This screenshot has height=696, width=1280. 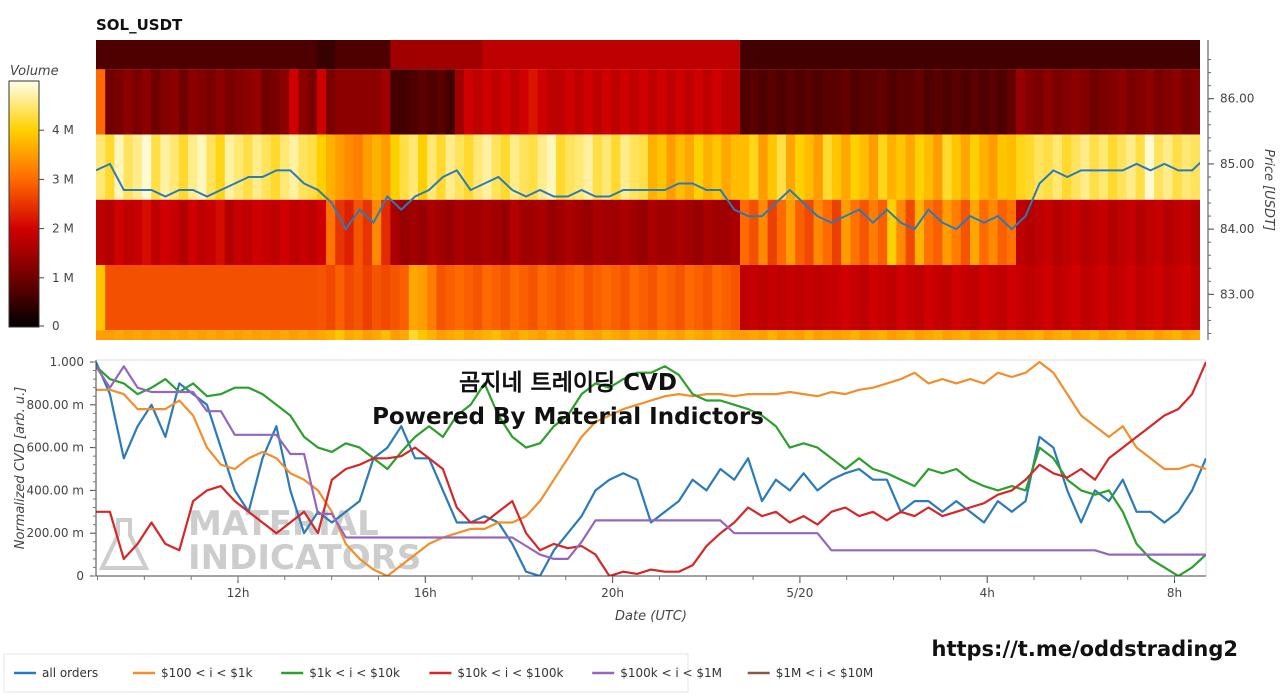 What do you see at coordinates (1085, 649) in the screenshot?
I see `telegram-link: https://t.me/oddstrading2` at bounding box center [1085, 649].